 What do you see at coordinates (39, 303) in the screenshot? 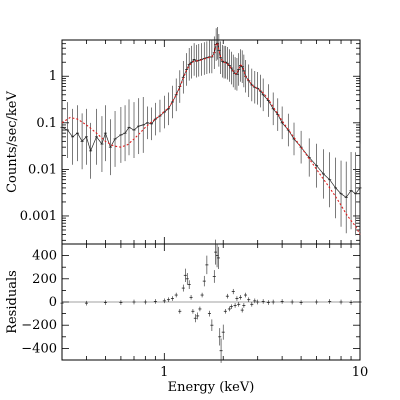
I see `residuals-y-tick-labels: 400 200 0 −200 −400` at bounding box center [39, 303].